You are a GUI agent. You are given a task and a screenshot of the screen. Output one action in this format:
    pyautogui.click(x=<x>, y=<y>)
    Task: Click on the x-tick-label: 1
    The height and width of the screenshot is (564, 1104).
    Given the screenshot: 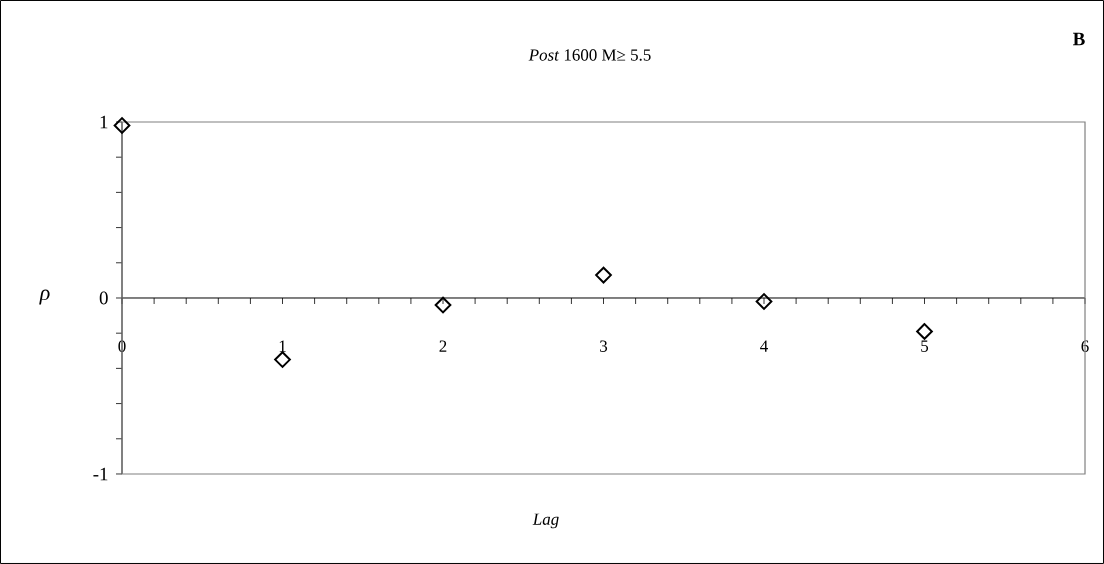 What is the action you would take?
    pyautogui.click(x=282, y=346)
    